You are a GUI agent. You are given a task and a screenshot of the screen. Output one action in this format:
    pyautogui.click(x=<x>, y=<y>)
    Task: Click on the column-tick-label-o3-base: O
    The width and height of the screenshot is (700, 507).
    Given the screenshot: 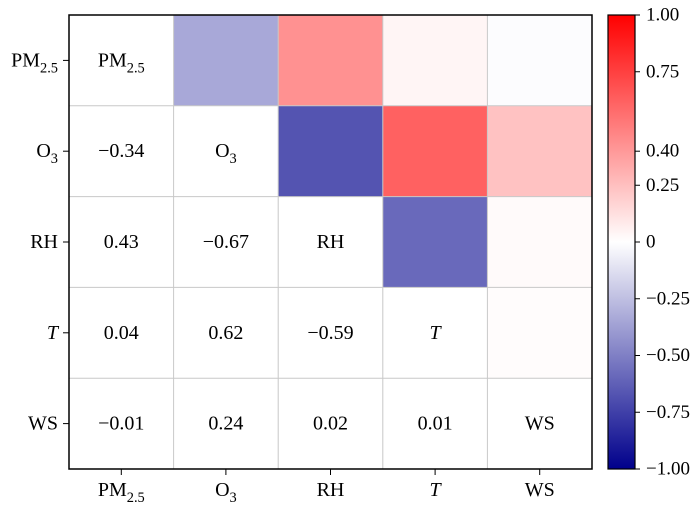 What is the action you would take?
    pyautogui.click(x=222, y=490)
    